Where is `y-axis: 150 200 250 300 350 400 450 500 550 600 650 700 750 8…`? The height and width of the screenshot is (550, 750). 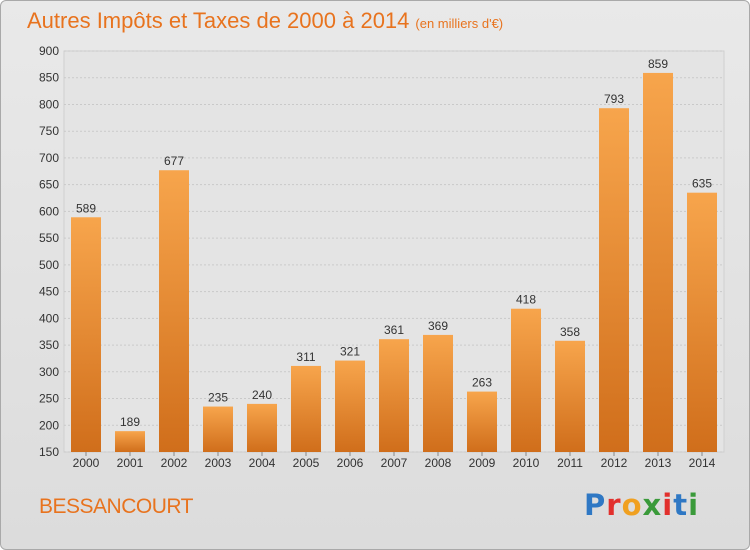 y-axis: 150 200 250 300 350 400 450 500 550 600 650 700 750 8… is located at coordinates (49, 251).